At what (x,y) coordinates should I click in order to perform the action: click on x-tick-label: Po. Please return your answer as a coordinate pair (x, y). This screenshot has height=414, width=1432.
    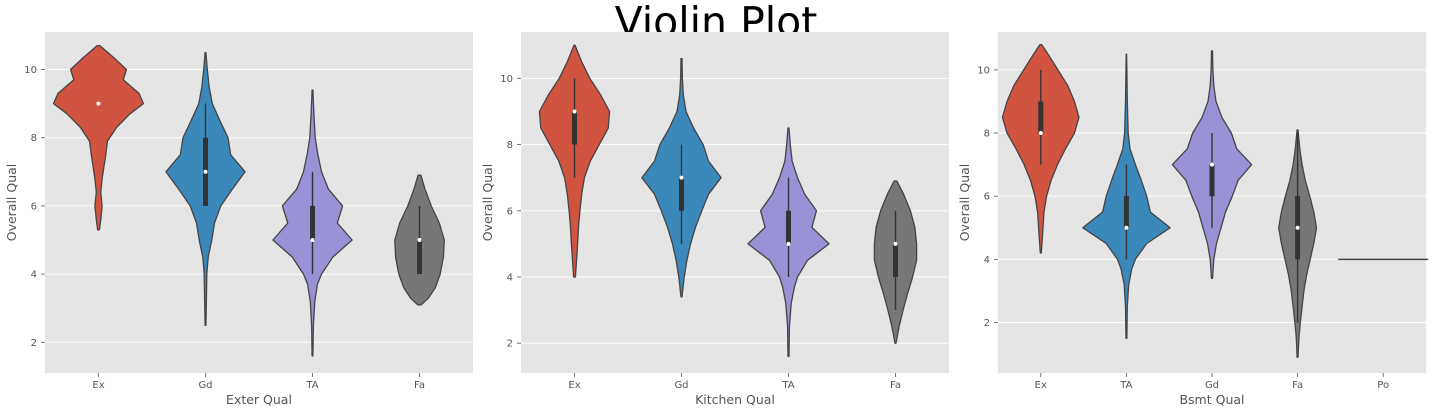
    Looking at the image, I should click on (1383, 385).